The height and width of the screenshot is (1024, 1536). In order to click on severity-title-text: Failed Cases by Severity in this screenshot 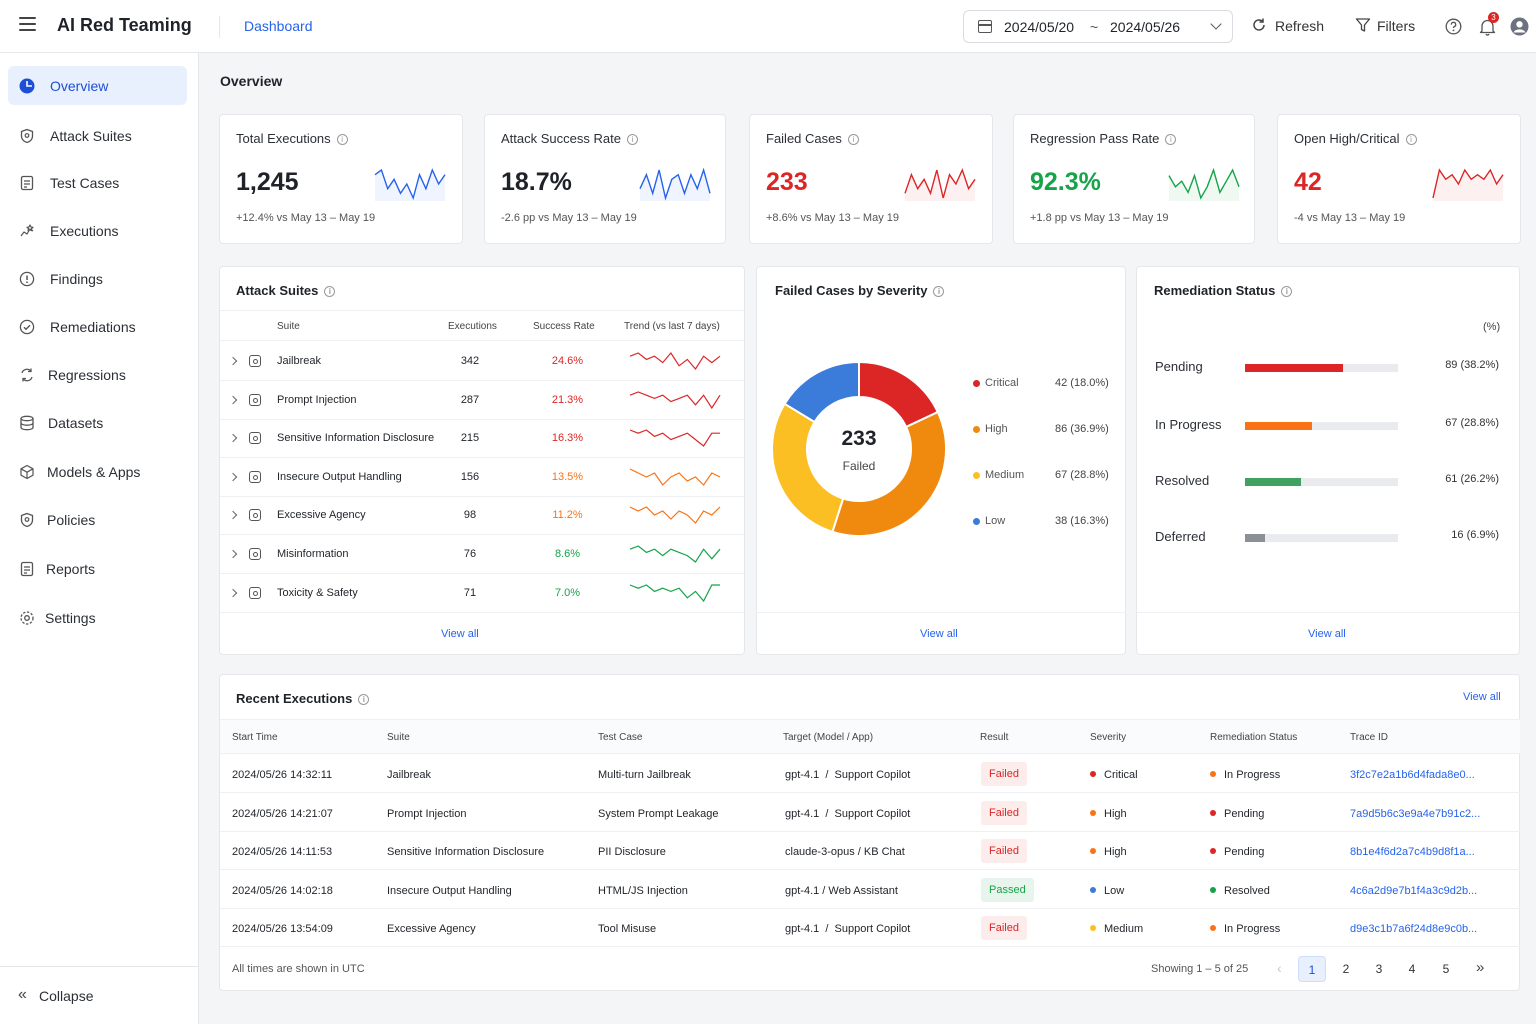, I will do `click(851, 290)`.